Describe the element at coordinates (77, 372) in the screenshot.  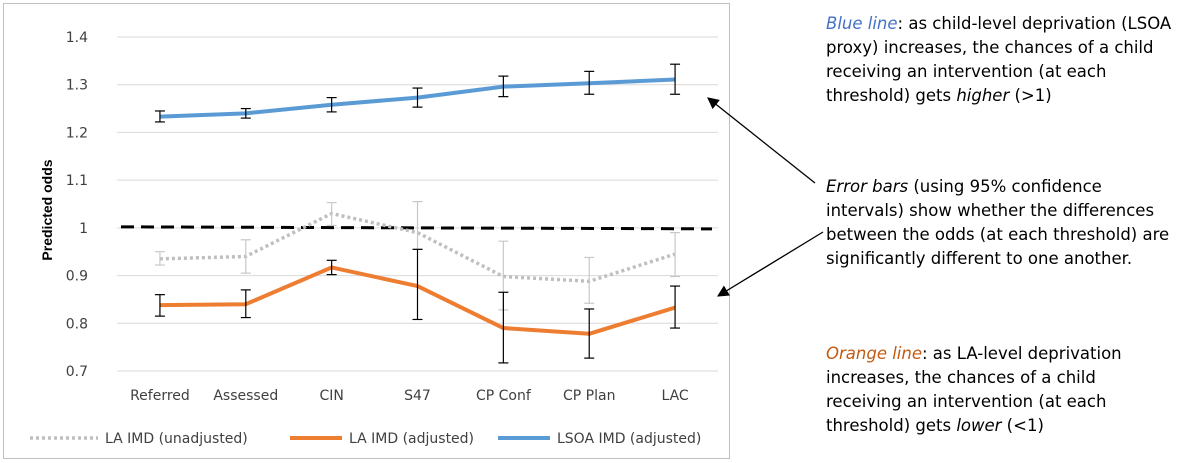
I see `y-tick-label: 0.7` at that location.